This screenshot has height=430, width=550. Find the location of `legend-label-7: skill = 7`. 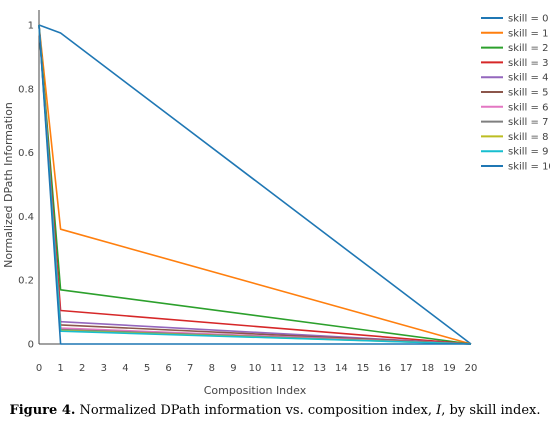

legend-label-7: skill = 7 is located at coordinates (528, 122).